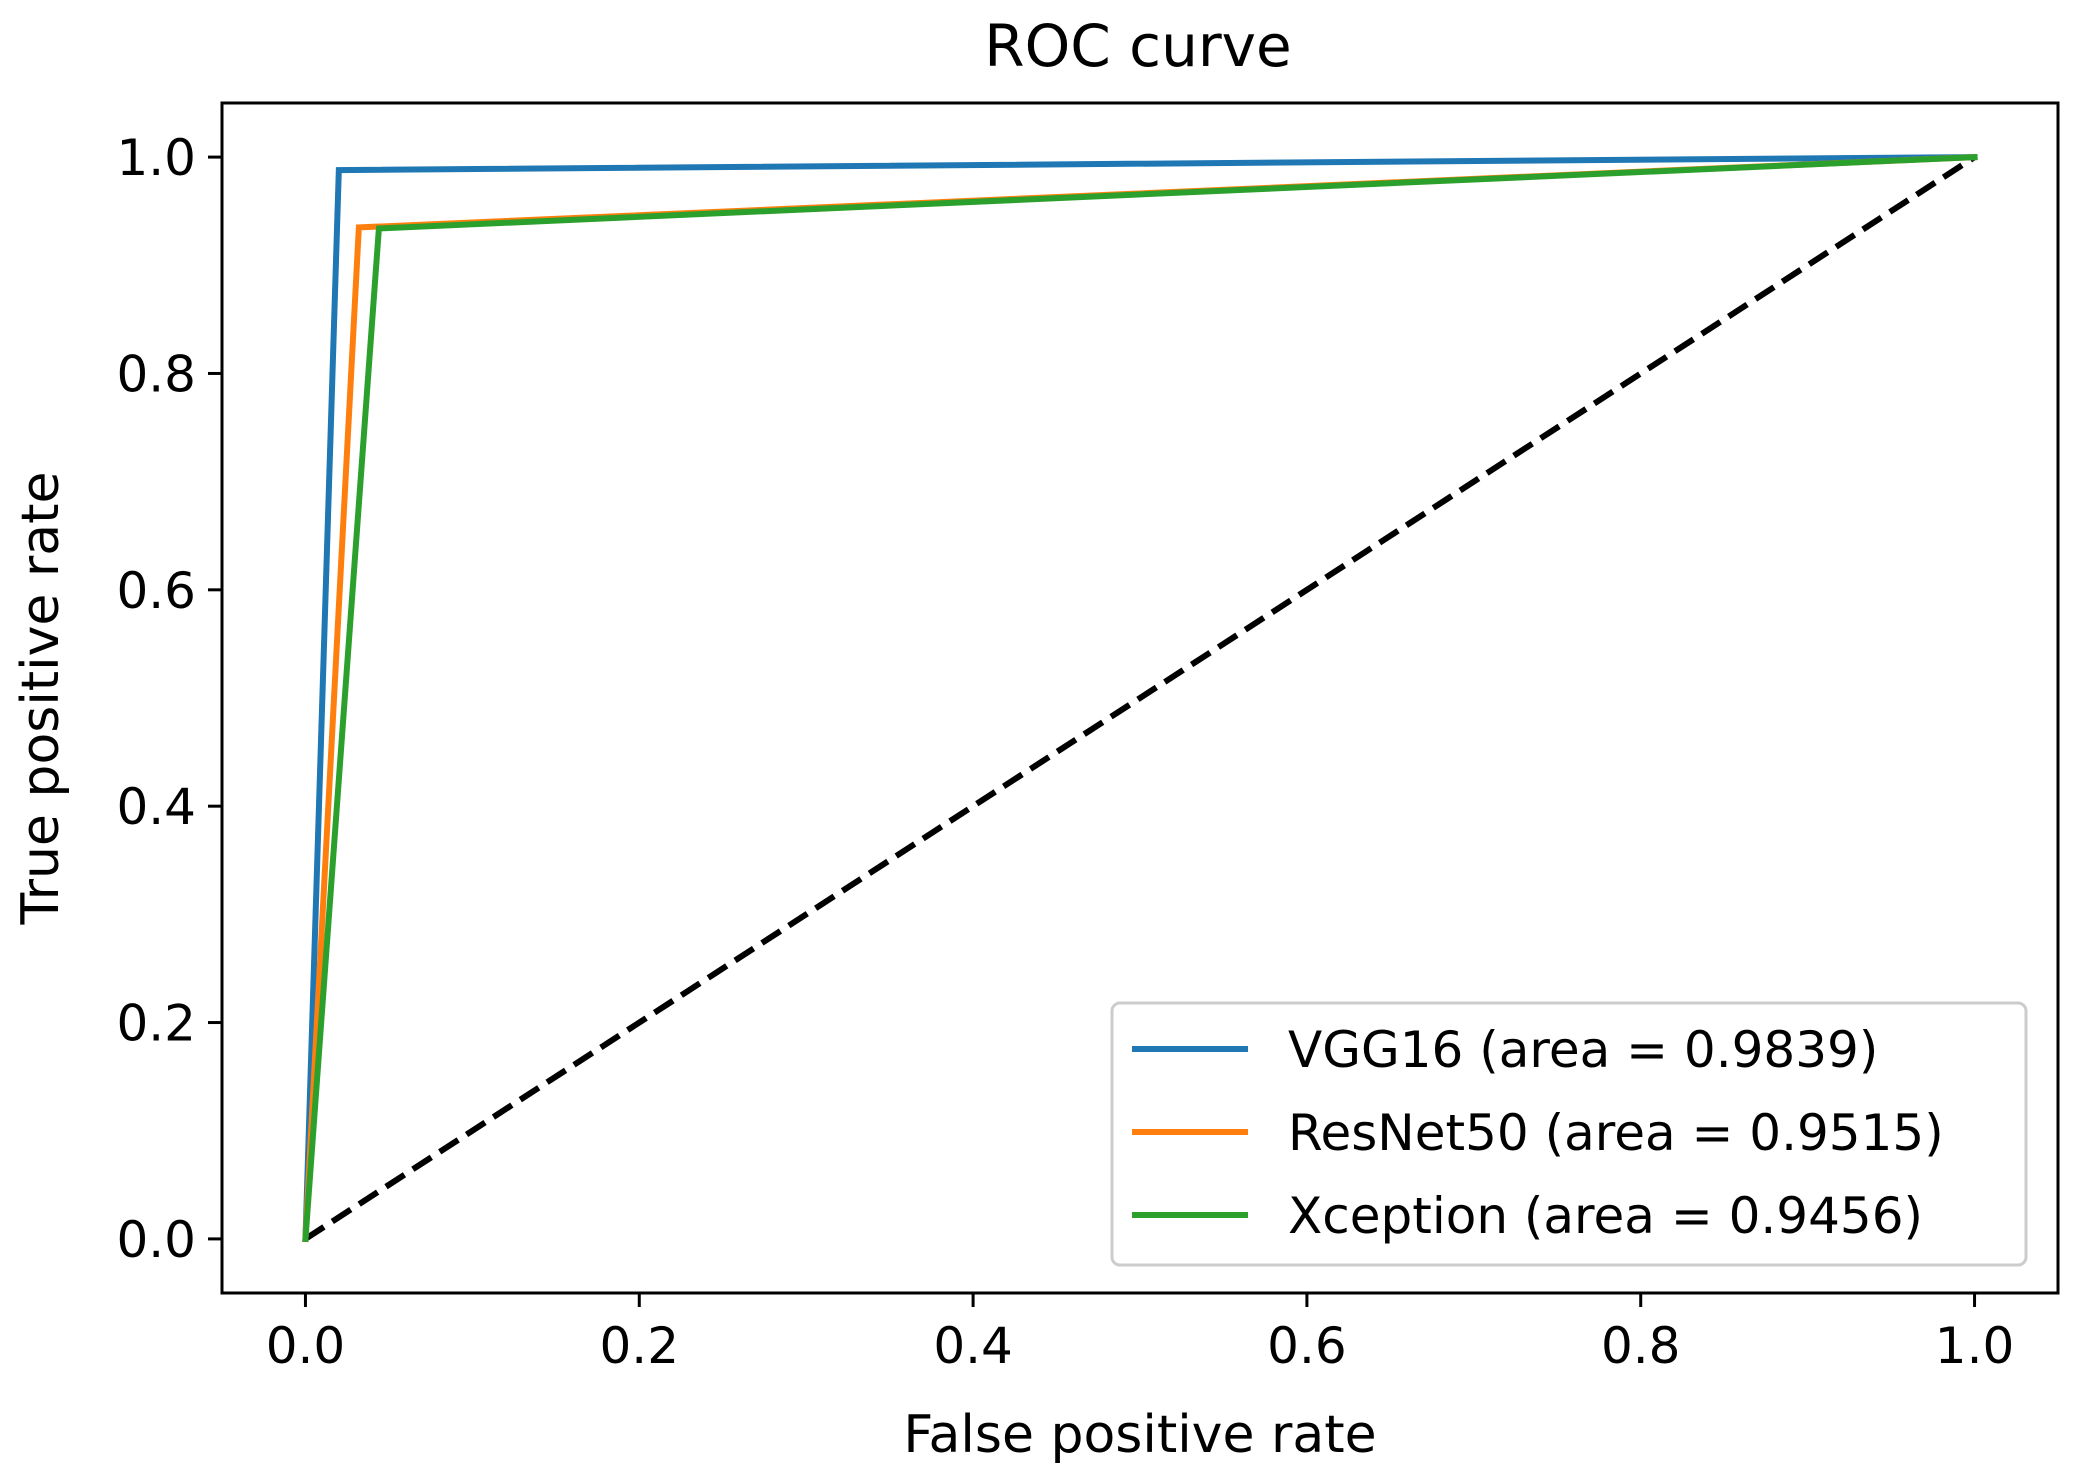 The image size is (2073, 1476). I want to click on x-axis-ticks: 0.0 0.2 0.4 0.6 0.8 1.0, so click(1140, 1334).